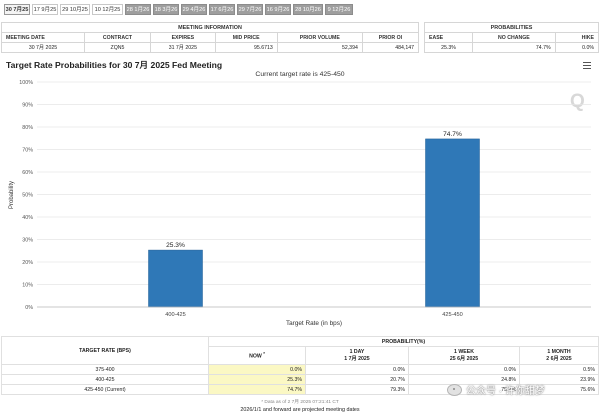 This screenshot has height=416, width=600. What do you see at coordinates (166, 9) in the screenshot?
I see `meeting-tab: 18 3月26` at bounding box center [166, 9].